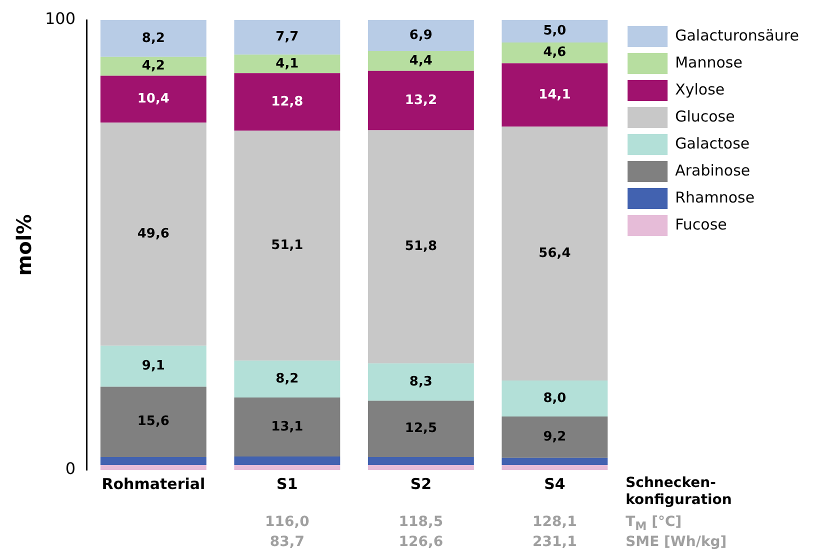 This screenshot has height=556, width=819. What do you see at coordinates (712, 143) in the screenshot?
I see `legend-label: Galactose` at bounding box center [712, 143].